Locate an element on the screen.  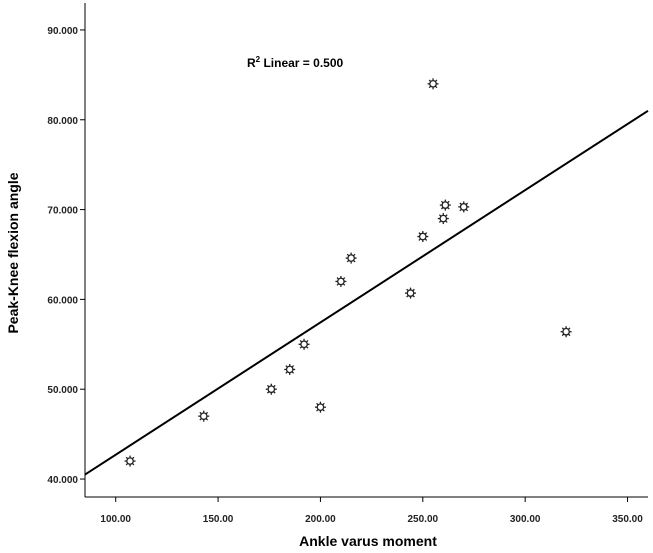
y-tick-label: 90.000 is located at coordinates (62, 31).